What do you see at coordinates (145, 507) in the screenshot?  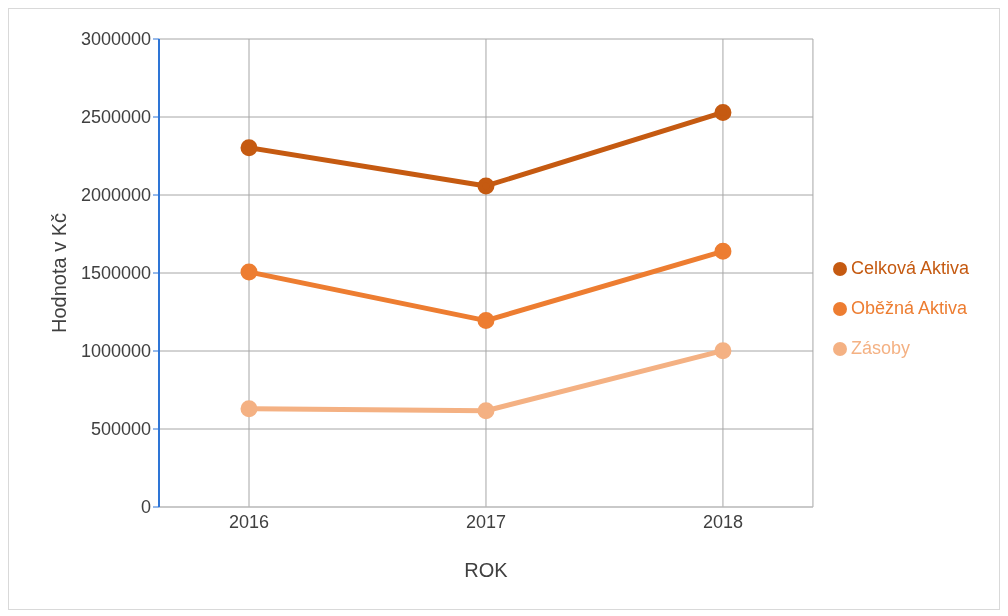 I see `y-tick-label: 0` at bounding box center [145, 507].